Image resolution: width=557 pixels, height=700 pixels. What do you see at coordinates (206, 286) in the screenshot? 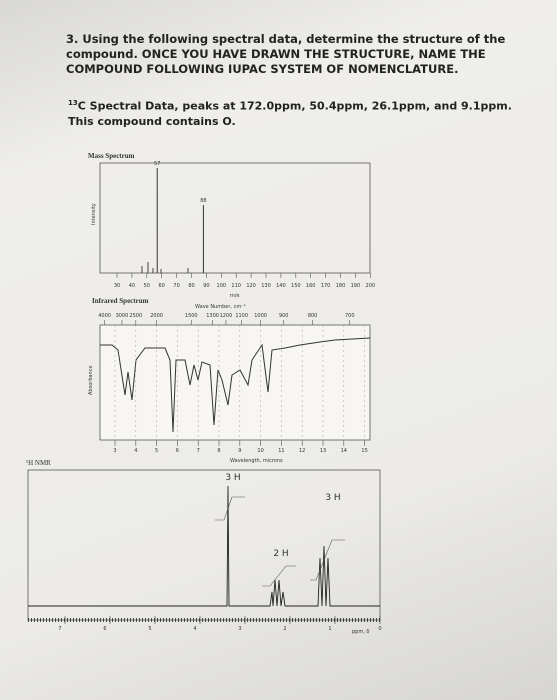
I see `ms-tick-label: 90` at bounding box center [206, 286].